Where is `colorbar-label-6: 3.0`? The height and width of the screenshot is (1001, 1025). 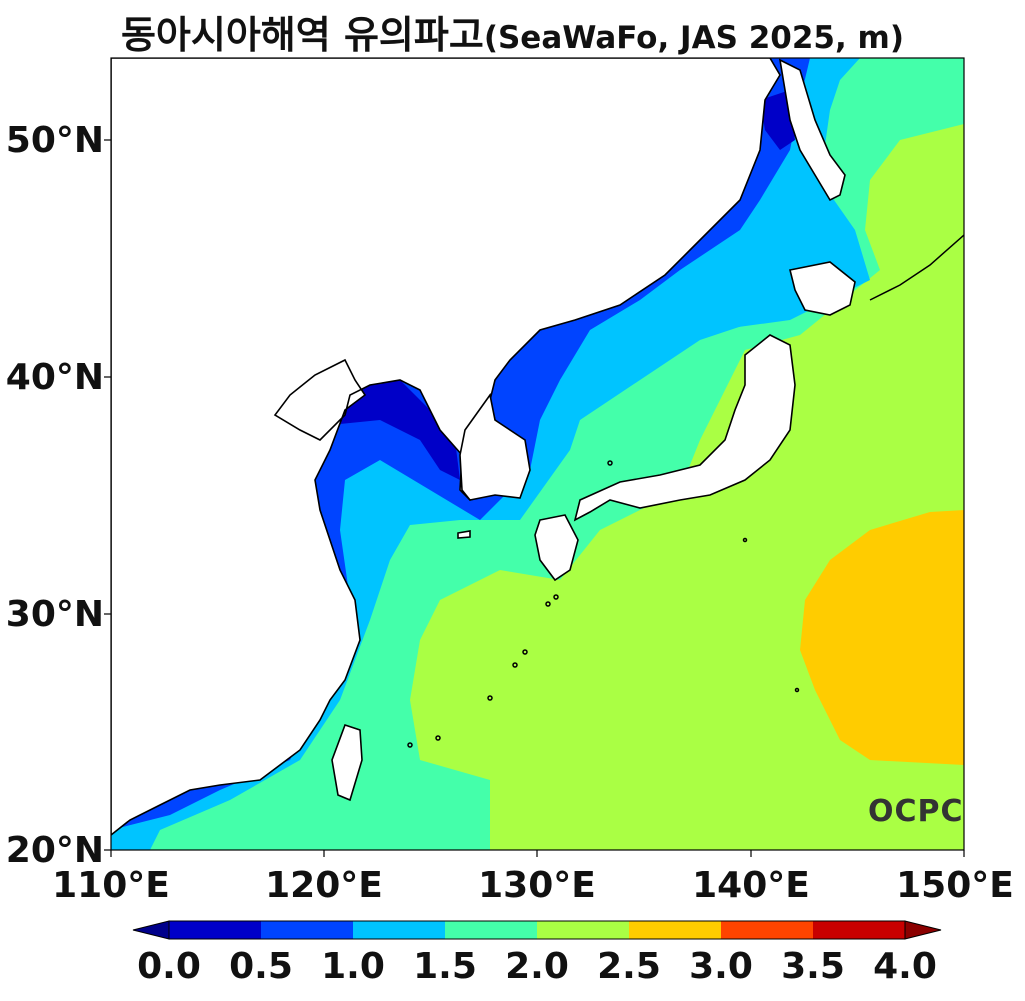 colorbar-label-6: 3.0 is located at coordinates (721, 966).